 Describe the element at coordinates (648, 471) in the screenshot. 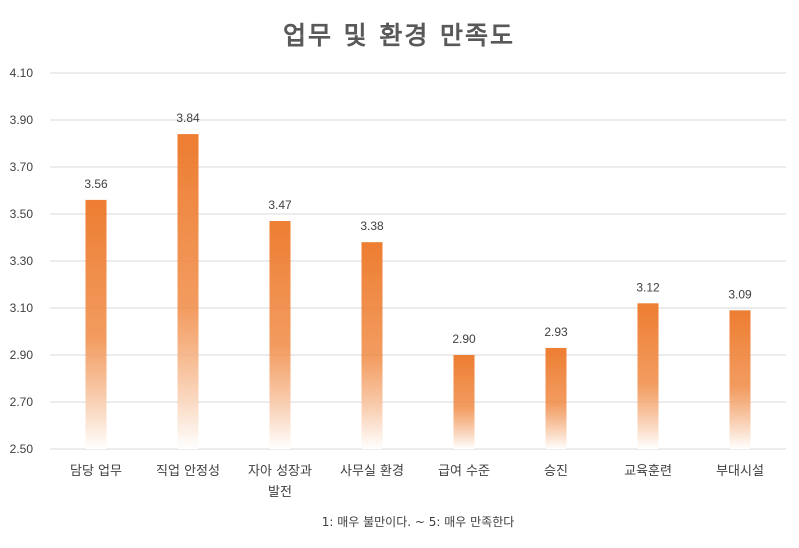

I see `x-tick-label: 교육훈련` at that location.